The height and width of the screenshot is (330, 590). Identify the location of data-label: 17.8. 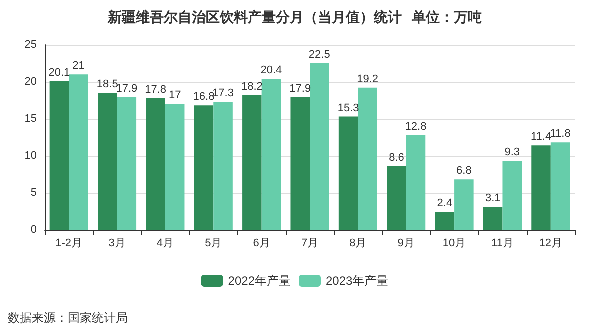
(156, 90).